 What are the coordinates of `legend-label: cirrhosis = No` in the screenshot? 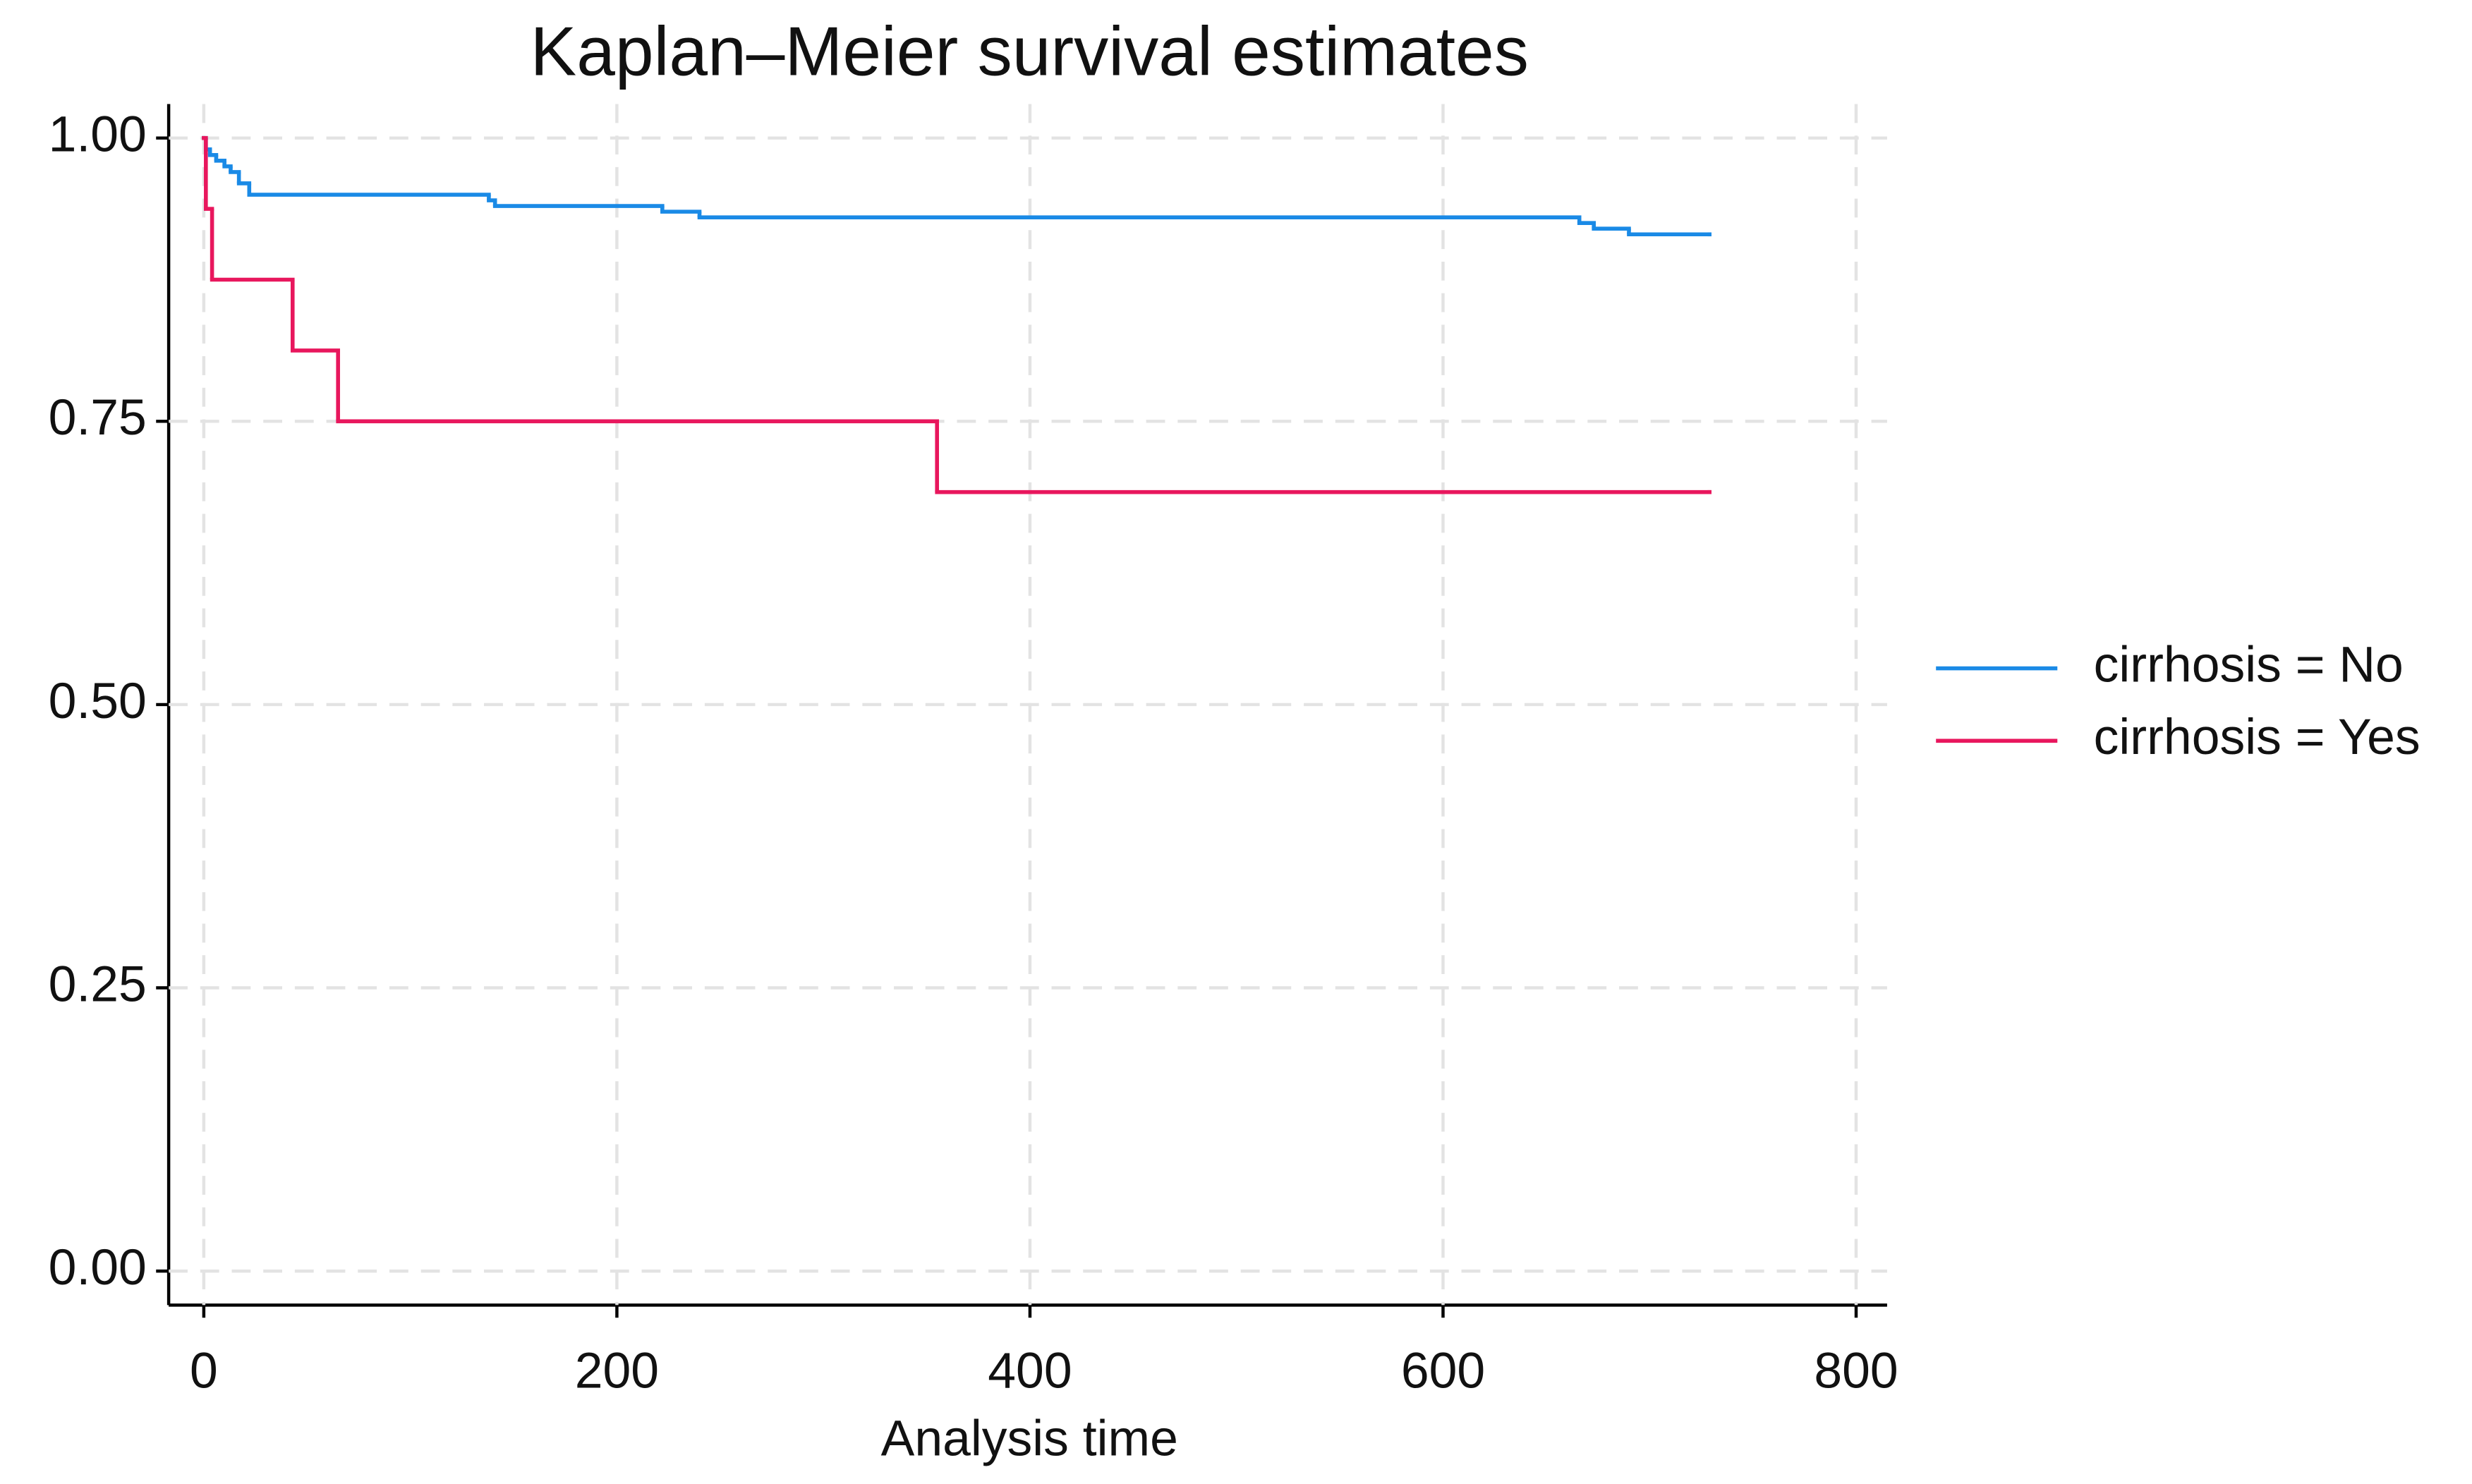 It's located at (2249, 664).